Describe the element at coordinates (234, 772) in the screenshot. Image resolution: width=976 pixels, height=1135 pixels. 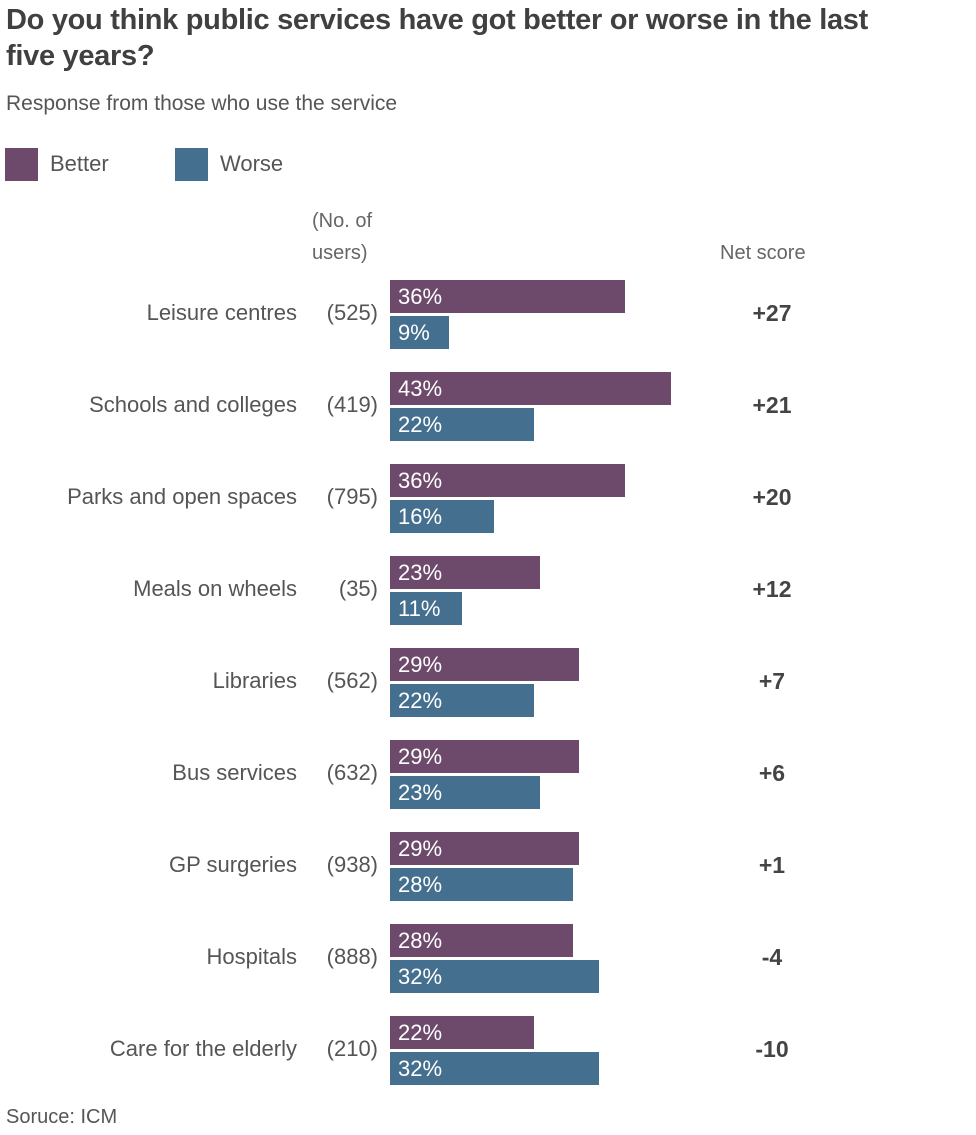
I see `category-label: Bus services` at that location.